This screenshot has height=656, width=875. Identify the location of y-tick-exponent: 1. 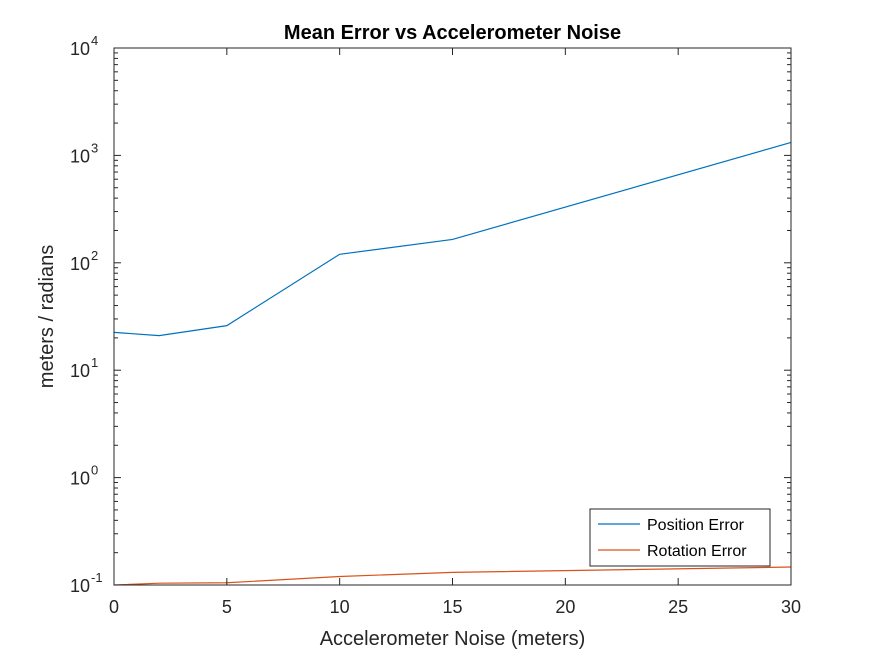
(94, 362).